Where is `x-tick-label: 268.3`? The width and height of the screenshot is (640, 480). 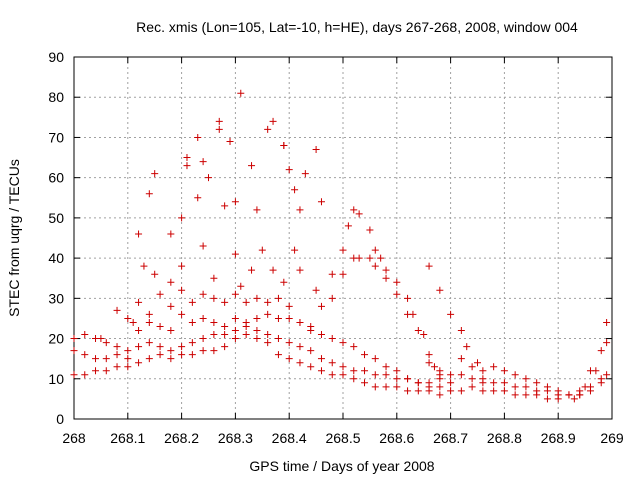
x-tick-label: 268.3 is located at coordinates (235, 438).